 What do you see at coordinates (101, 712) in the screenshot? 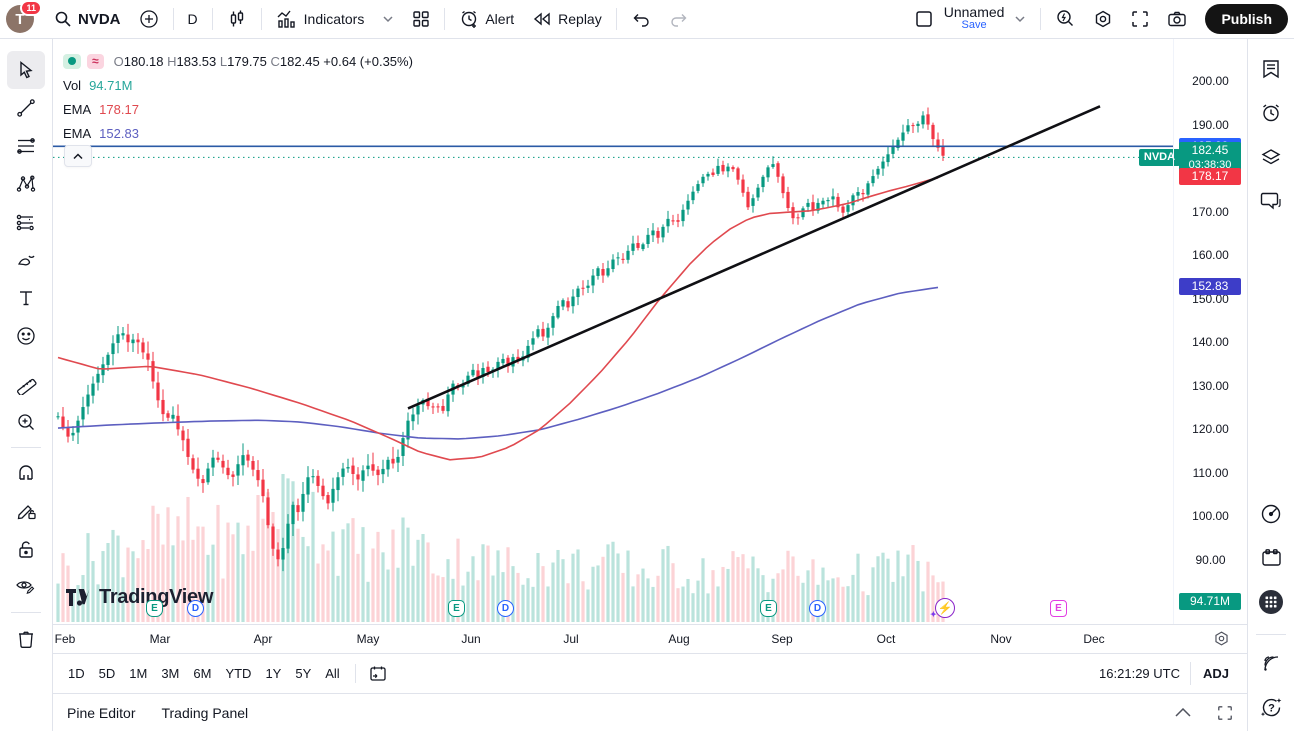
I see `tab-pine-editor: Pine Editor` at bounding box center [101, 712].